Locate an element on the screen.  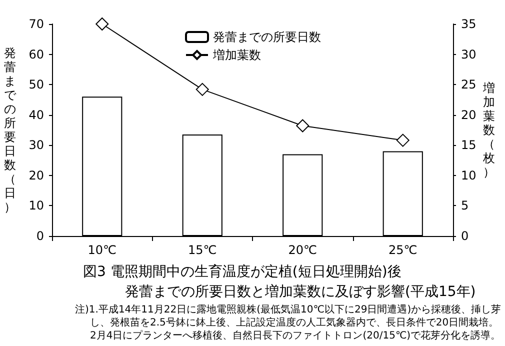
text: 発蕾までの所要日数と増加葉数に及ぼす影響(平成15年) is located at coordinates (300, 291).